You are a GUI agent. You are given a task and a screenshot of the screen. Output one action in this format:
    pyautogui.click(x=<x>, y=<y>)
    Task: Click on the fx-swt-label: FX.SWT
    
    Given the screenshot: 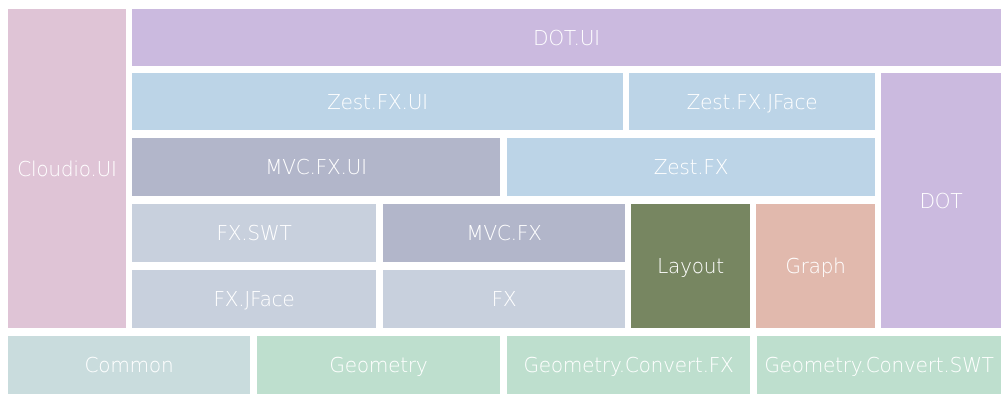 What is the action you would take?
    pyautogui.click(x=254, y=233)
    